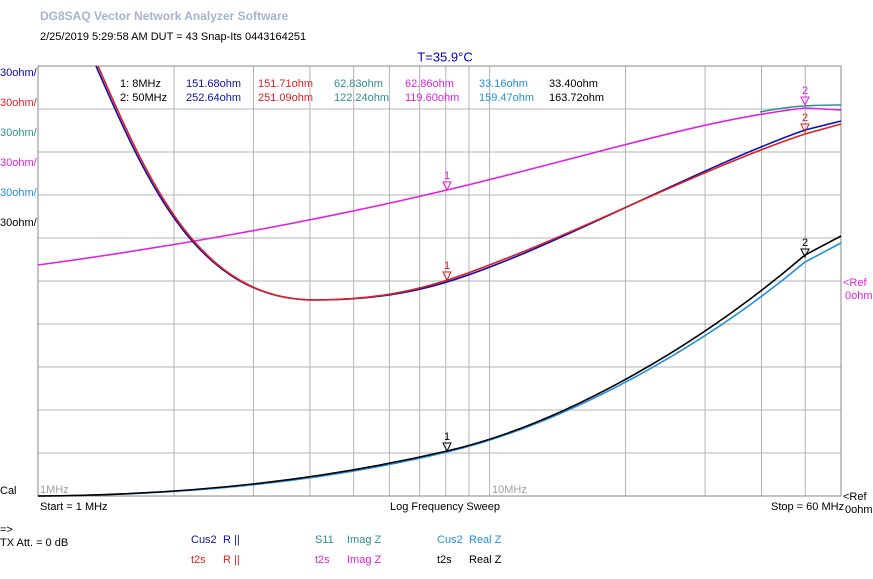 The height and width of the screenshot is (579, 873). Describe the element at coordinates (285, 98) in the screenshot. I see `marker-cell: 251.09ohm` at that location.